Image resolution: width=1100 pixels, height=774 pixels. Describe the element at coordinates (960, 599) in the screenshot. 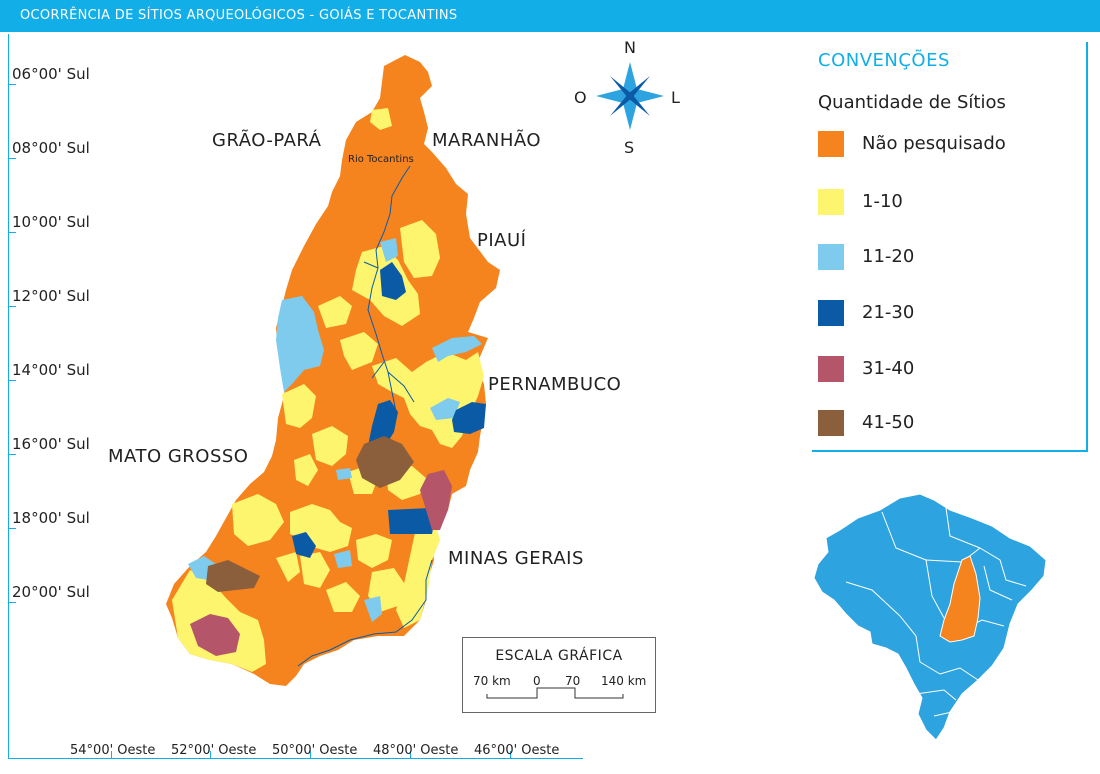

I see `inset-goias-tocantins` at that location.